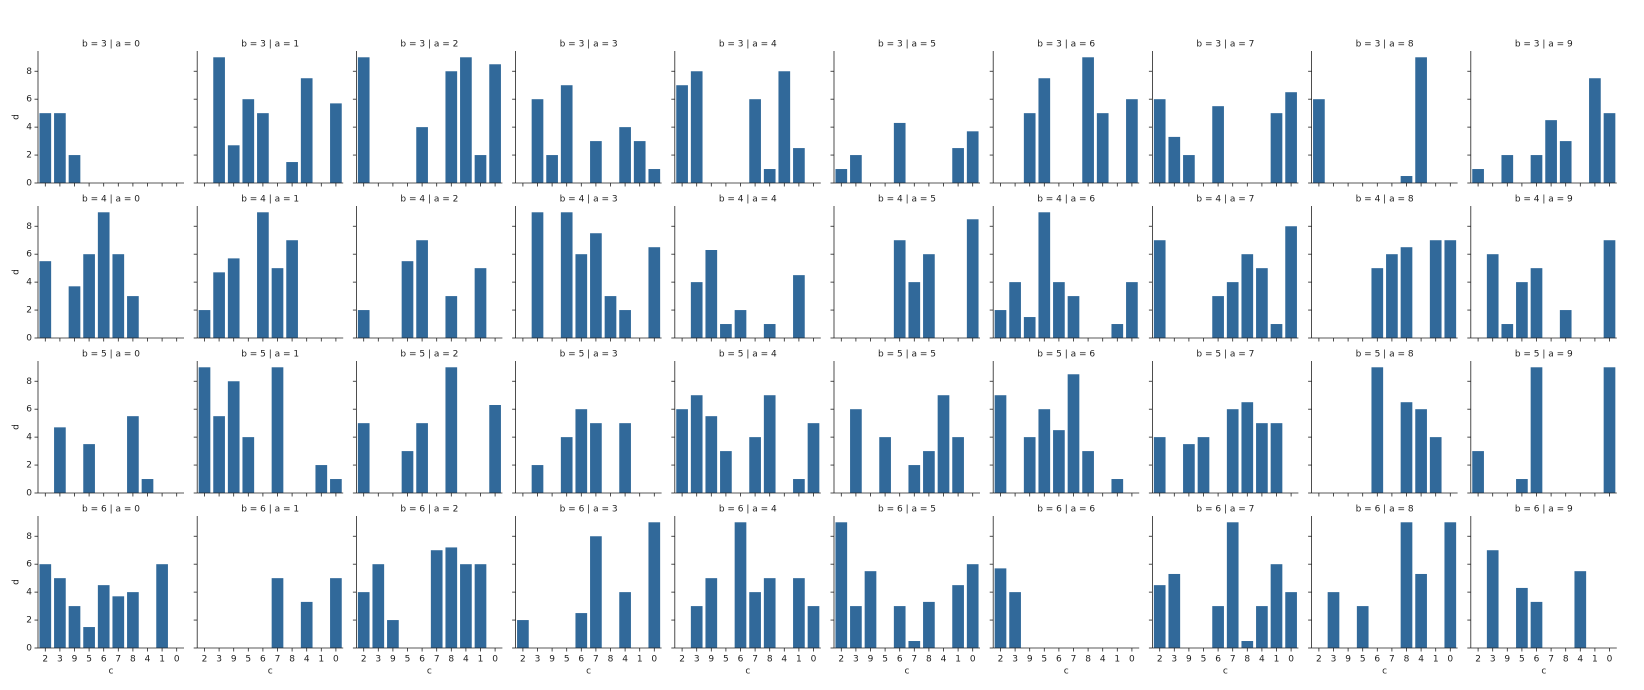 The image size is (1644, 690). What do you see at coordinates (1385, 510) in the screenshot?
I see `panel-title: b = 6 | a = 8` at bounding box center [1385, 510].